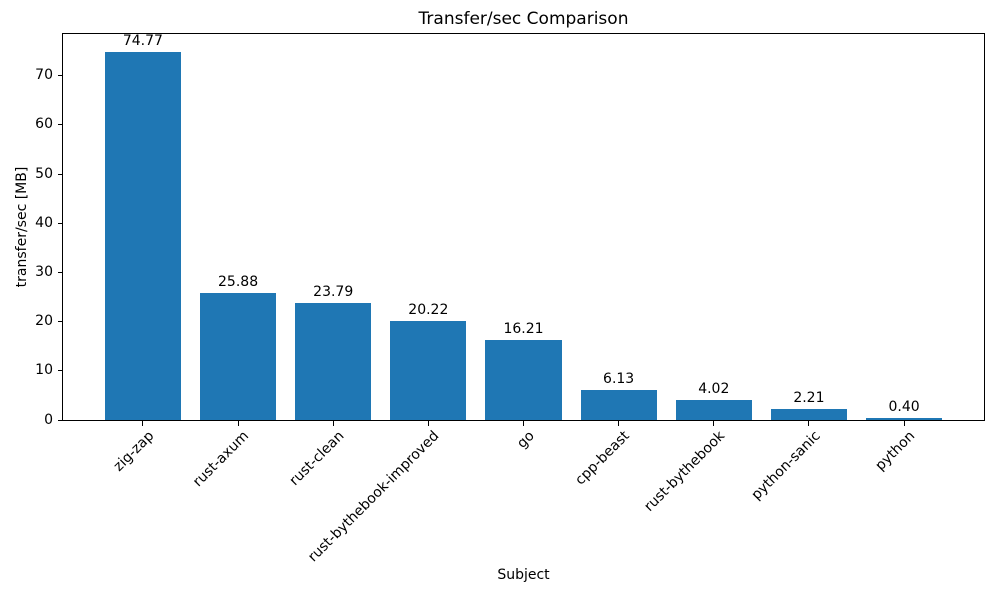  Describe the element at coordinates (904, 407) in the screenshot. I see `bar-value-label: 0.40` at that location.